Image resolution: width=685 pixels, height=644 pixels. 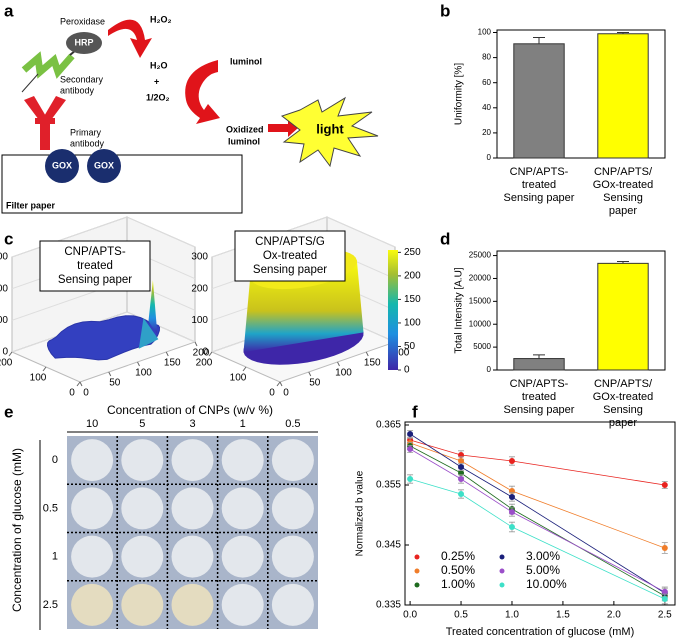 What do you see at coordinates (55, 460) in the screenshot?
I see `row-label: 0` at bounding box center [55, 460].